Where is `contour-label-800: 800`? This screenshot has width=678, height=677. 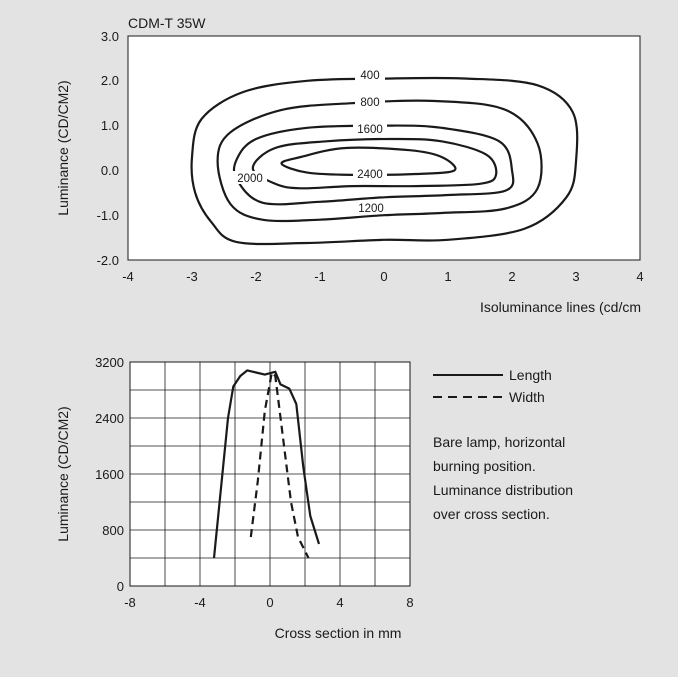 contour-label-800: 800 is located at coordinates (369, 103).